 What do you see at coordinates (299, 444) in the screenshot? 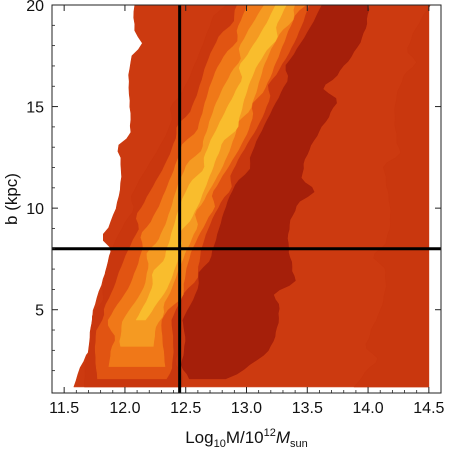
I see `x-label-sub2: sun` at bounding box center [299, 444].